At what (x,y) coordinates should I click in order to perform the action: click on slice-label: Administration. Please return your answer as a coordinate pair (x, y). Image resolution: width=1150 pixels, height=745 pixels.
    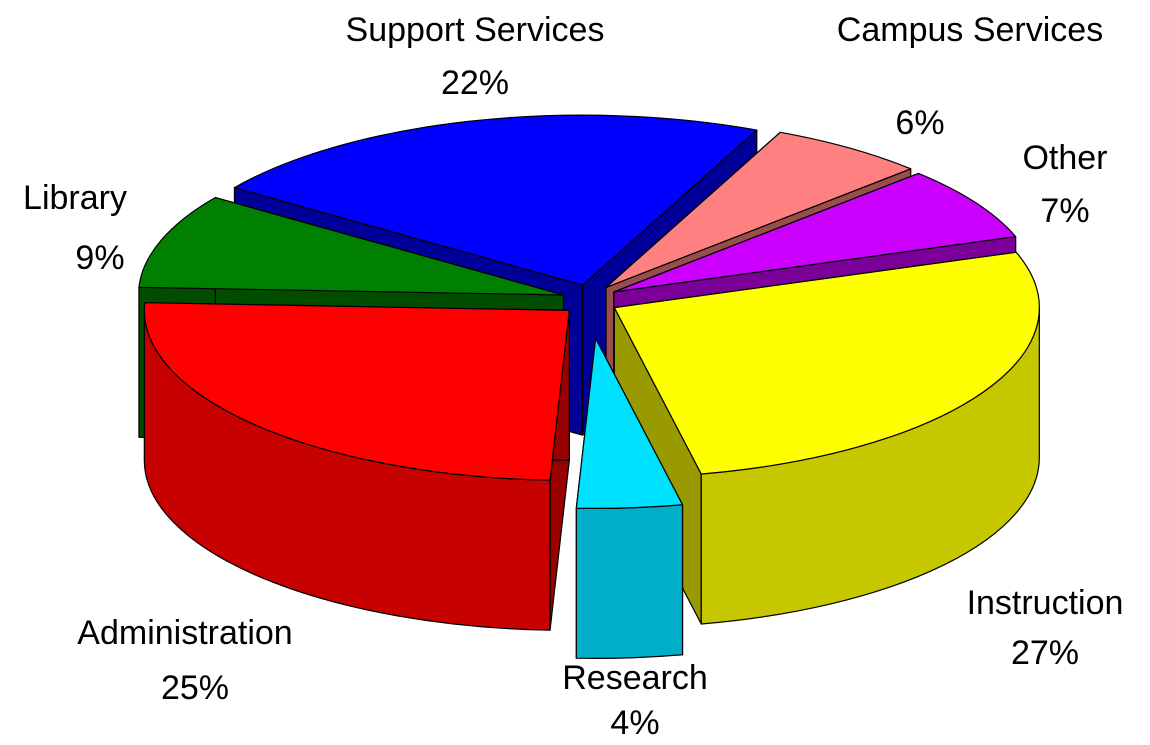
    Looking at the image, I should click on (184, 633).